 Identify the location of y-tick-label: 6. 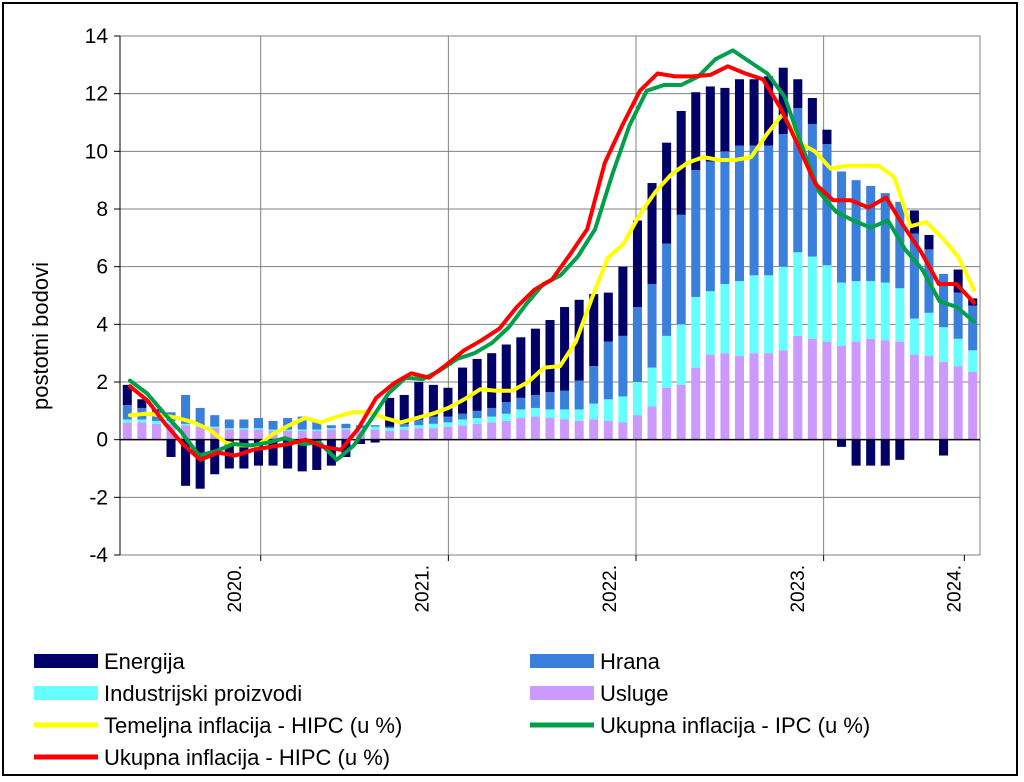
(102, 267).